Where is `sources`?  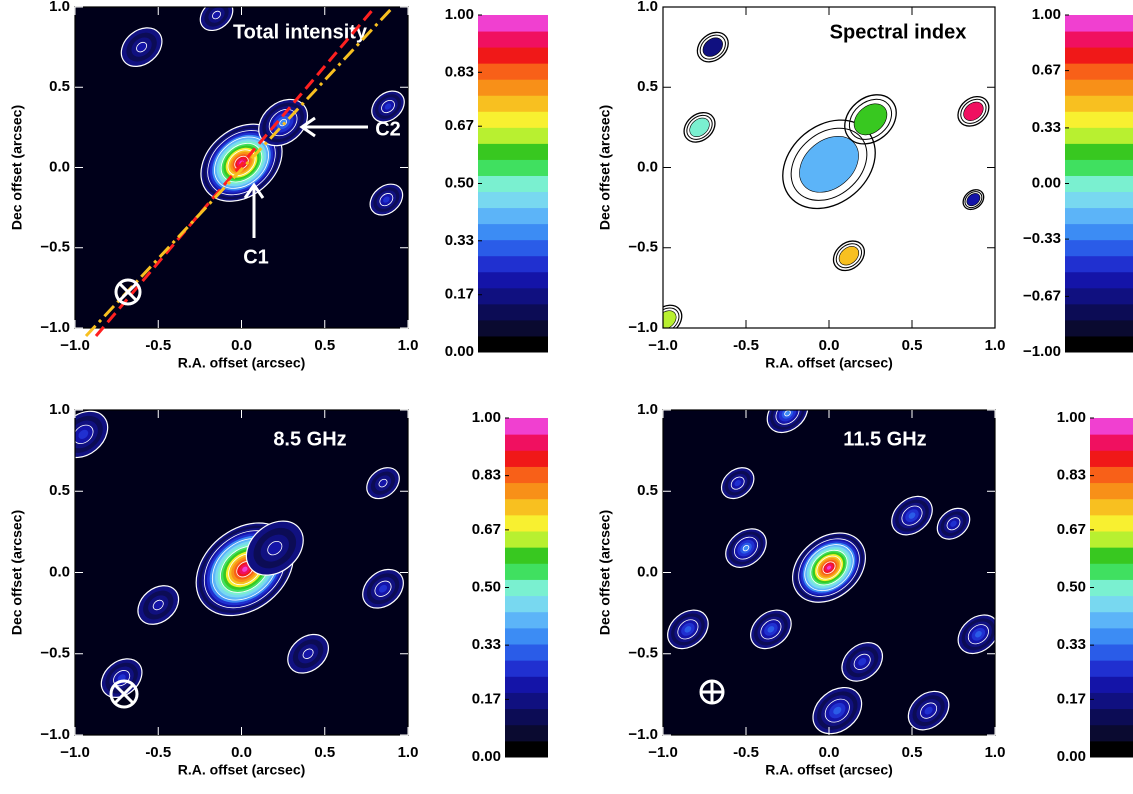
sources is located at coordinates (239, 554).